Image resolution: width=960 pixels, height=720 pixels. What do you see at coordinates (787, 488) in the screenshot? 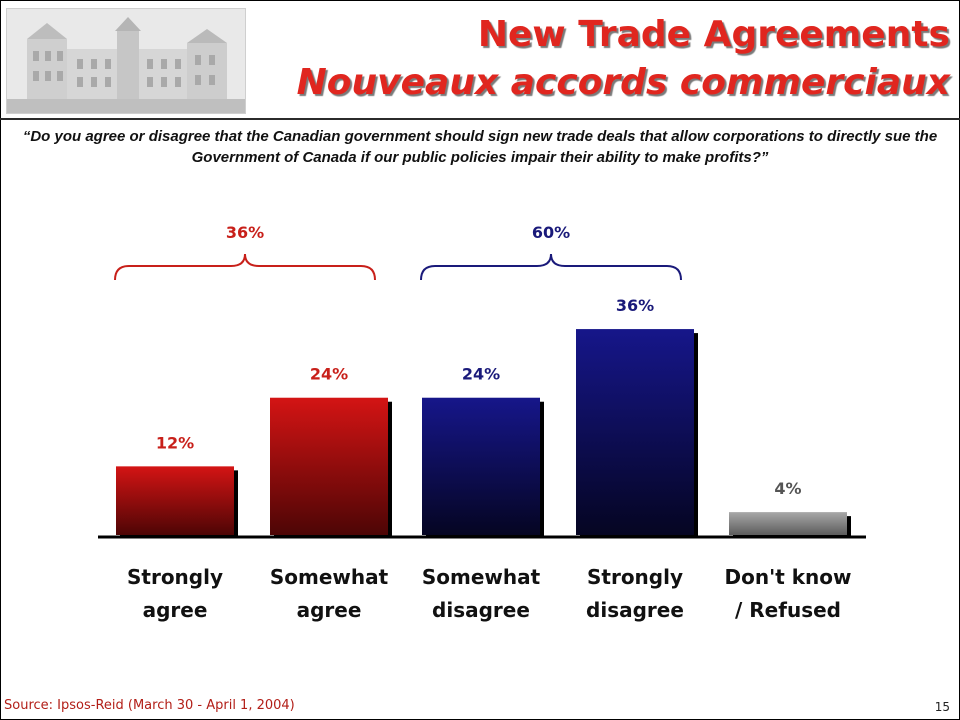
I see `value-label: 4%` at bounding box center [787, 488].